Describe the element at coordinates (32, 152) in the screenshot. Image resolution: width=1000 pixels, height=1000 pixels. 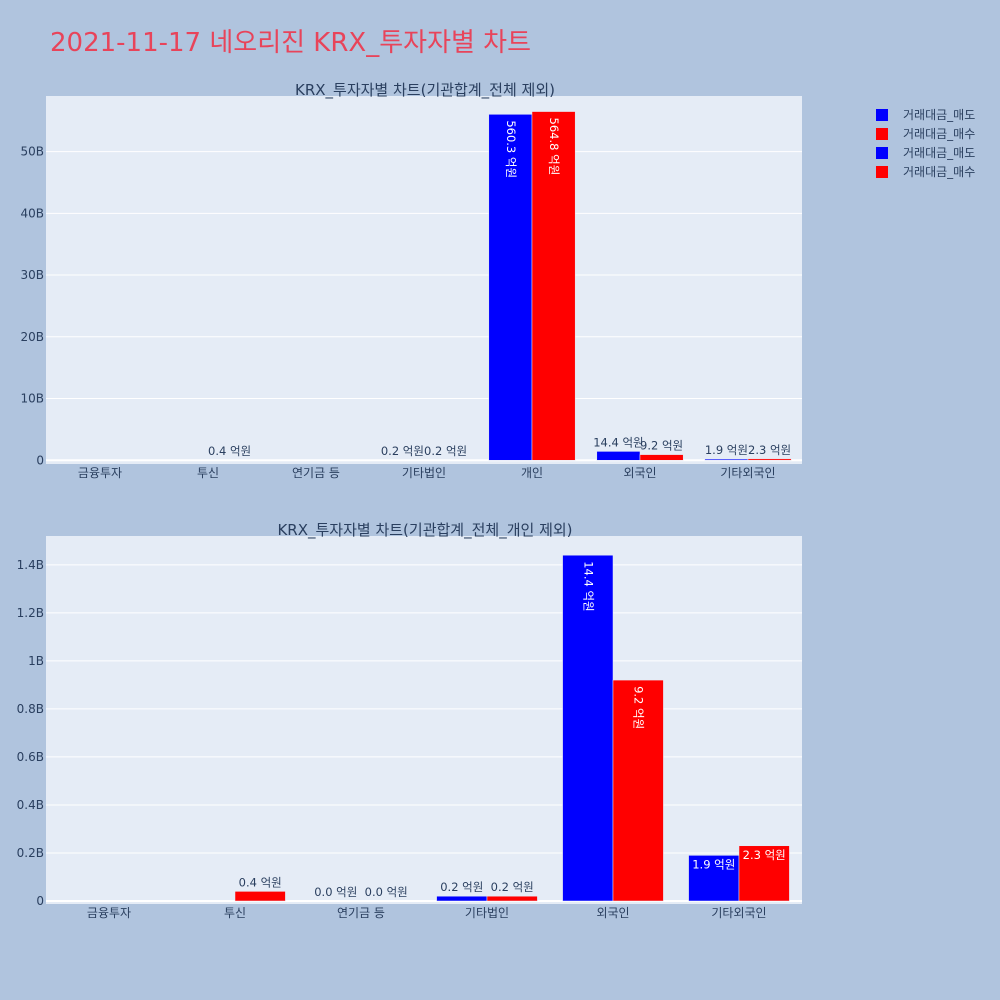
I see `y-tick-label: 50B` at that location.